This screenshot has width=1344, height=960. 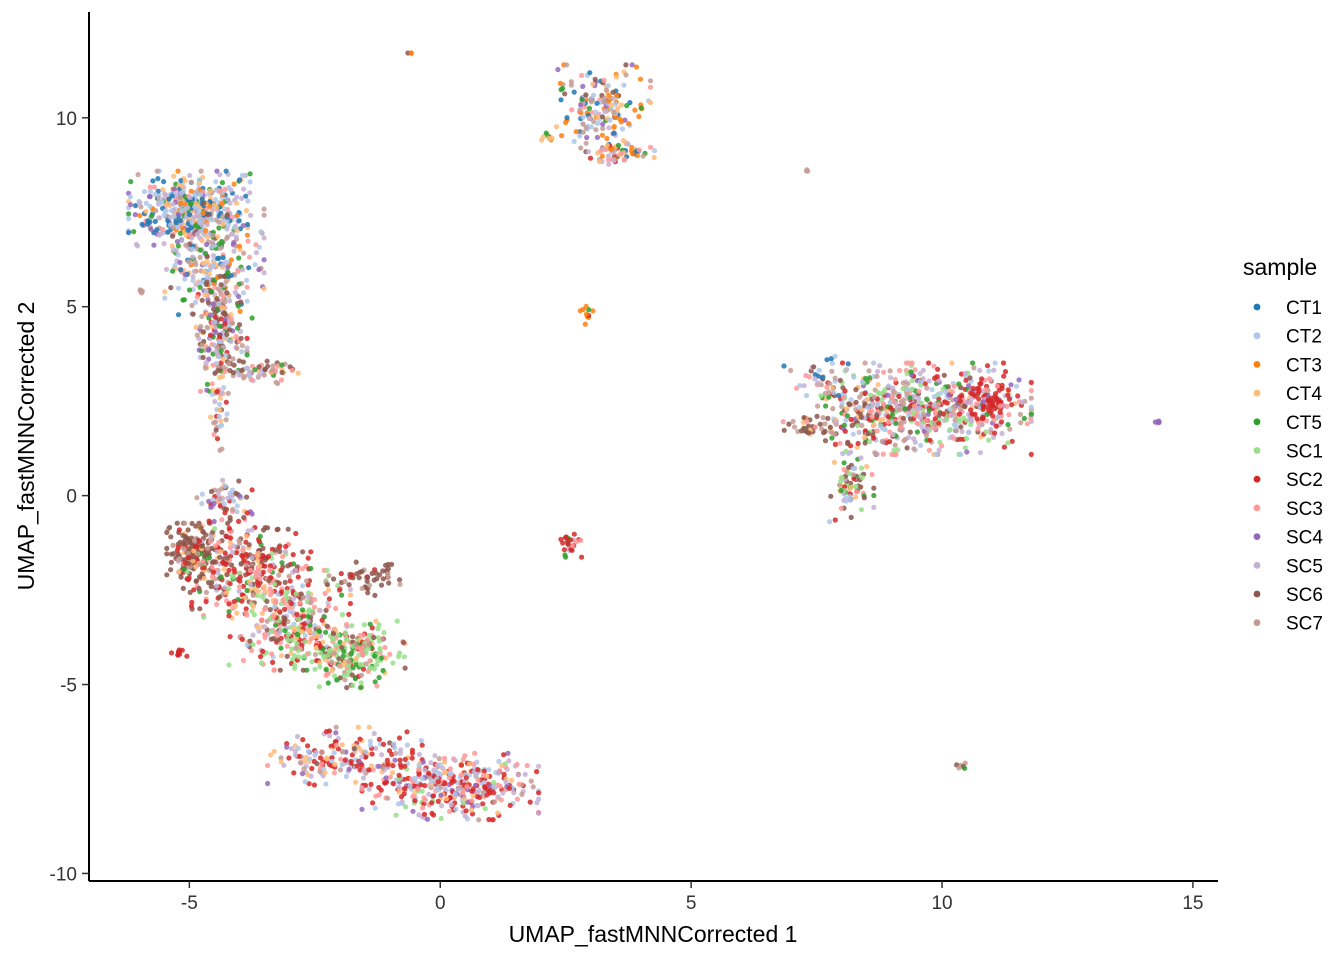 I want to click on x-tick-label: 10, so click(x=941, y=903).